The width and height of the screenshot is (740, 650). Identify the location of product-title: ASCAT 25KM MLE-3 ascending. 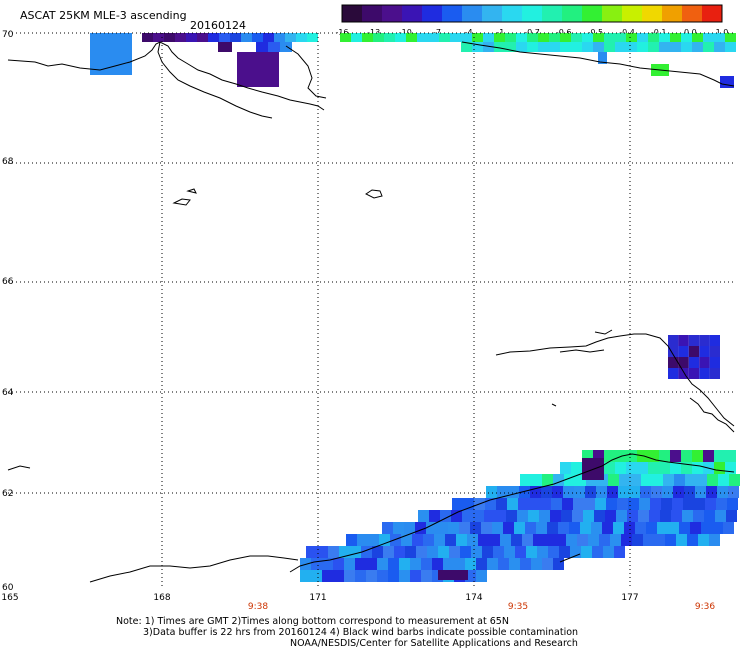
(103, 15).